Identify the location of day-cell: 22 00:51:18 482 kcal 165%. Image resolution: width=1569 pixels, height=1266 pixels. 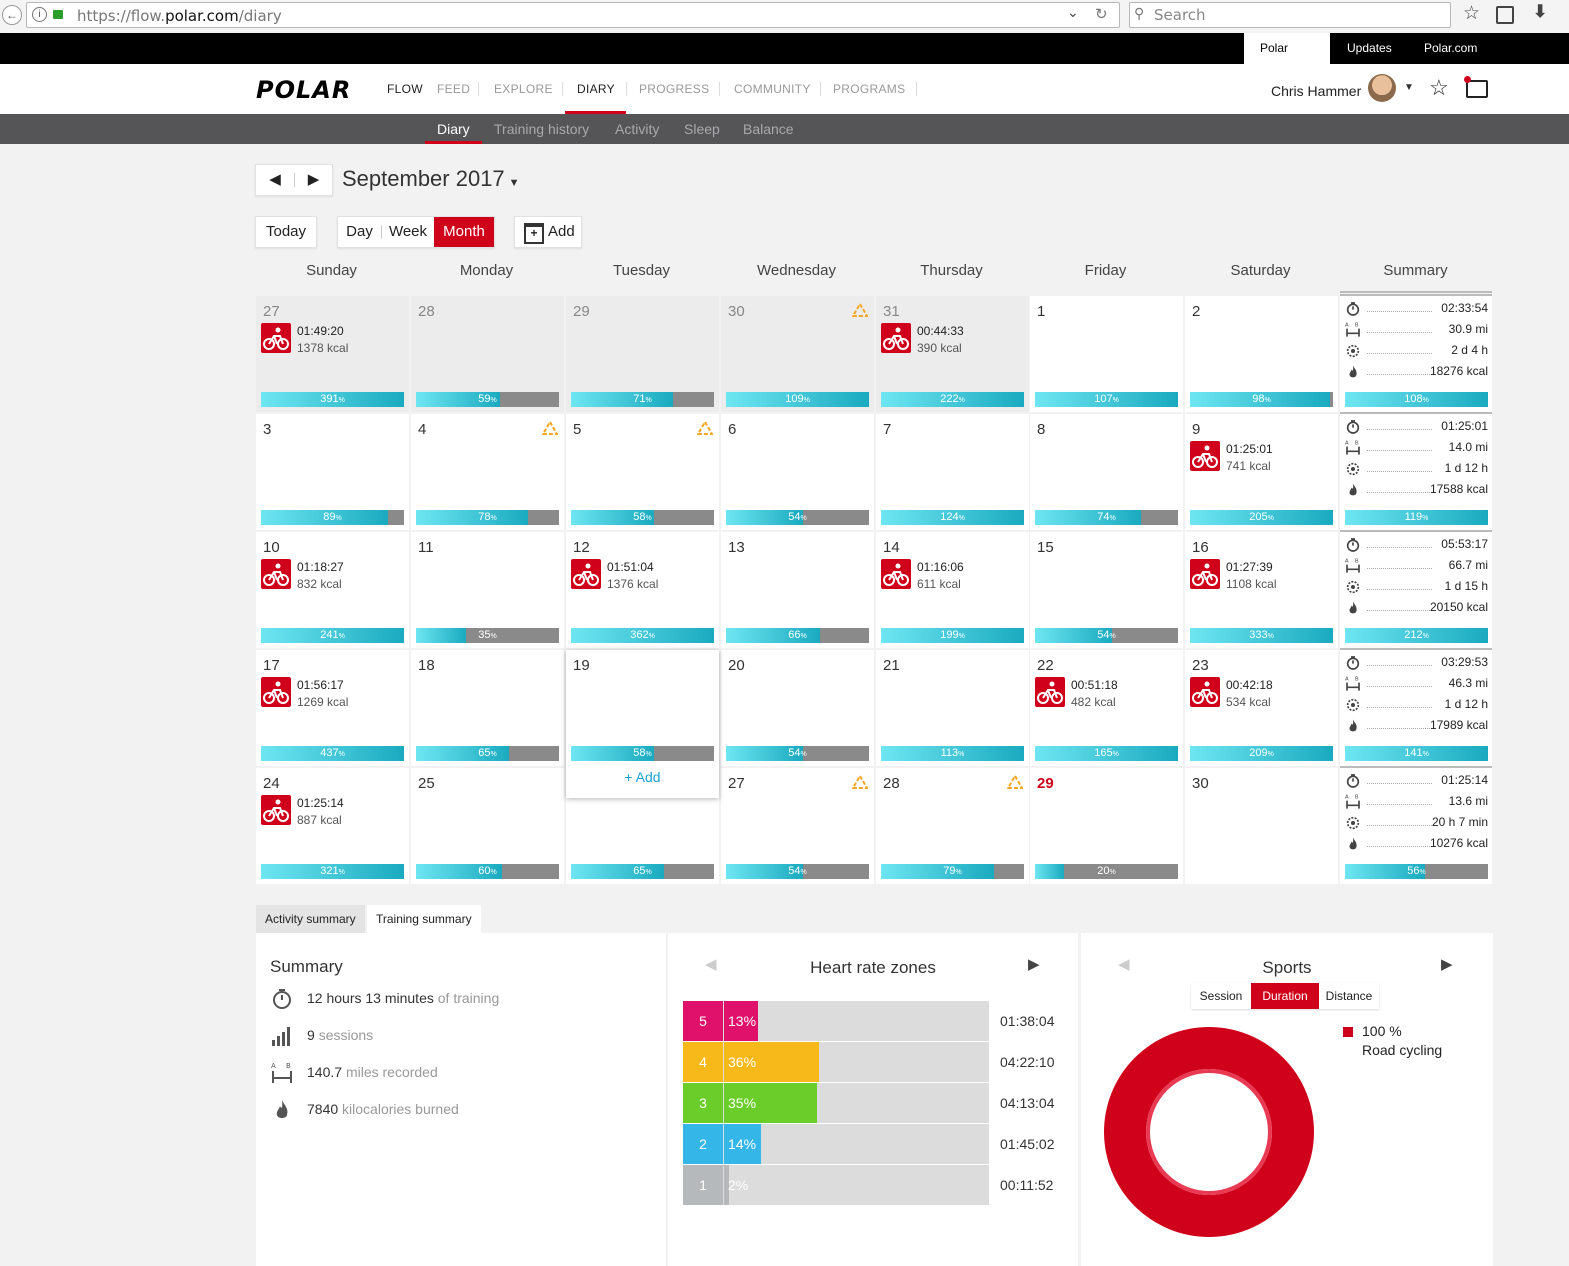
(1106, 708).